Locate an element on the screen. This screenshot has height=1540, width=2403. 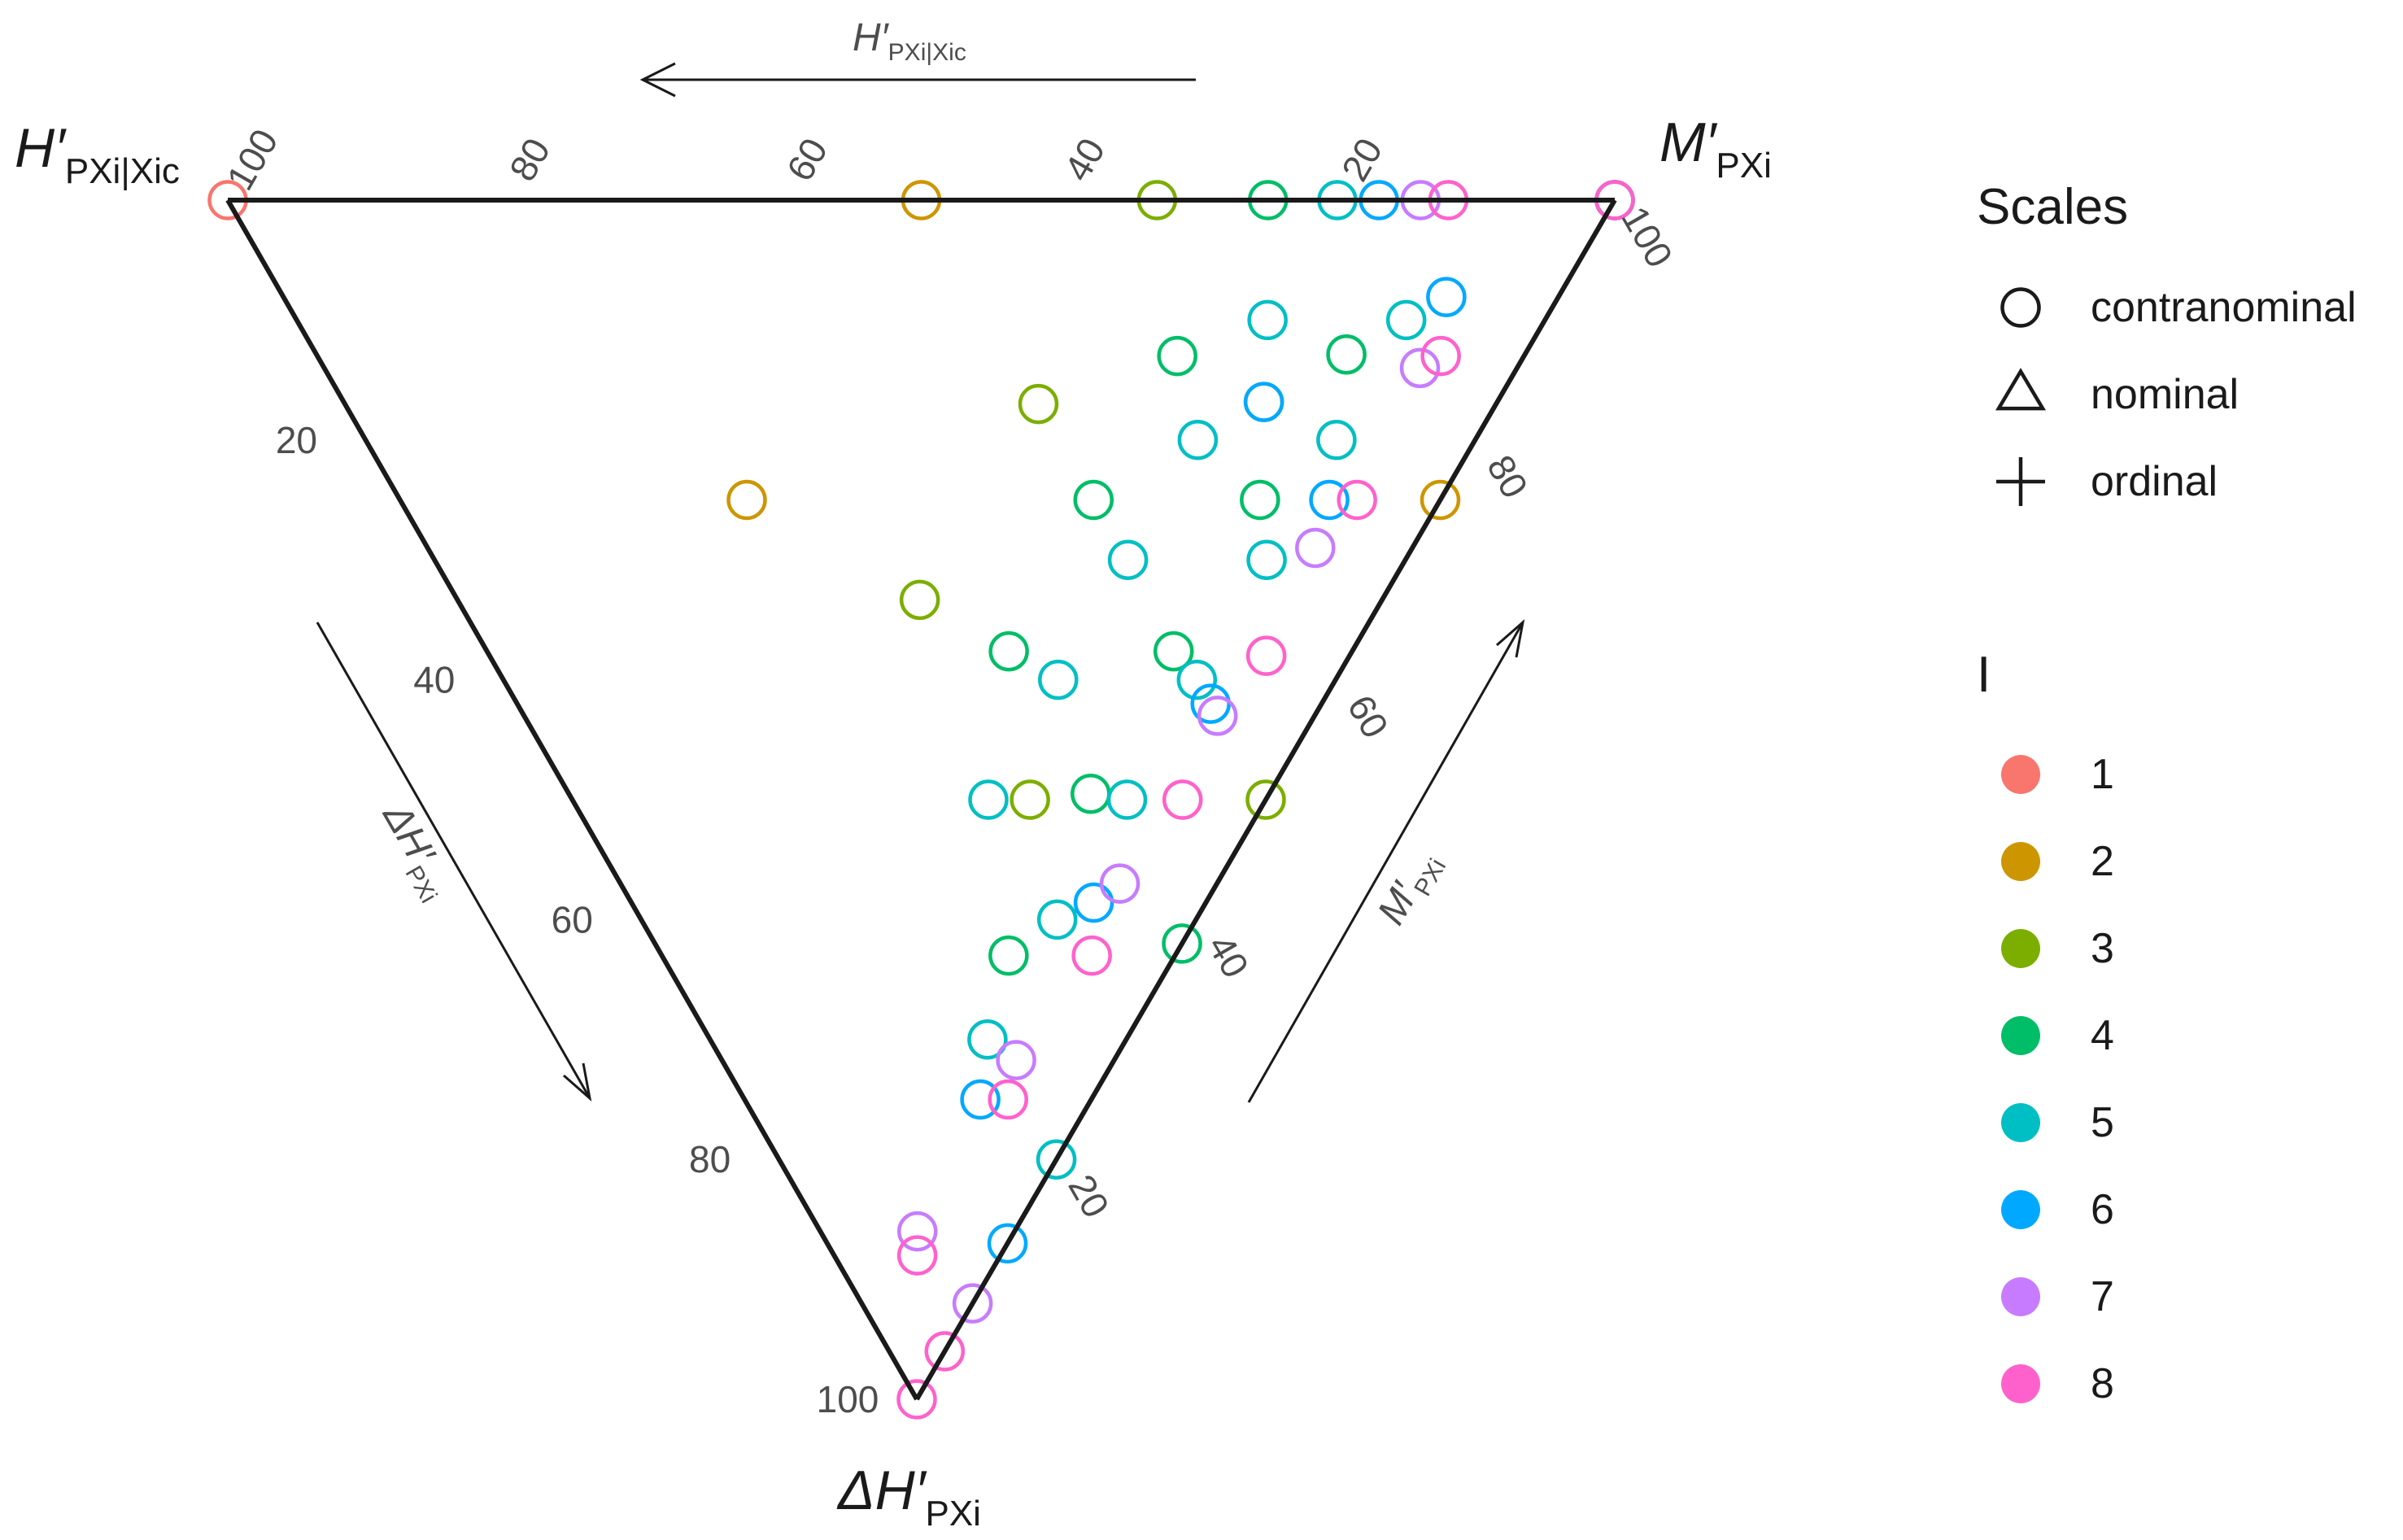
shape-legend: contranominal nominal ordinal is located at coordinates (2176, 395).